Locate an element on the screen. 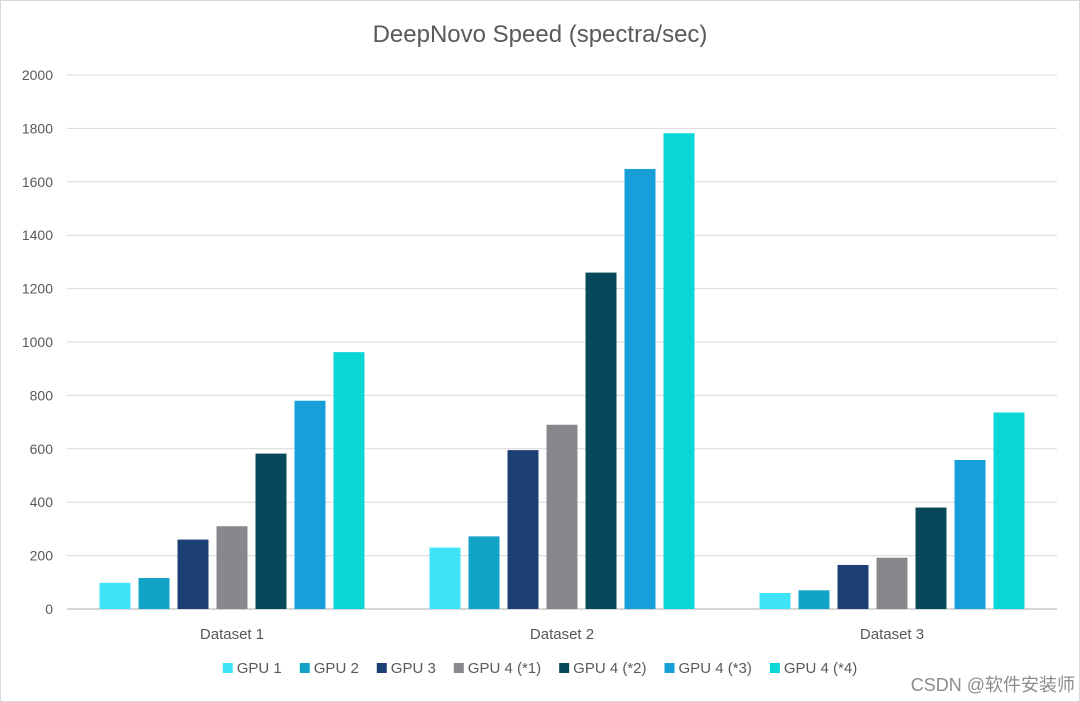 The image size is (1080, 702). y-tick-label: 1200 is located at coordinates (37, 289).